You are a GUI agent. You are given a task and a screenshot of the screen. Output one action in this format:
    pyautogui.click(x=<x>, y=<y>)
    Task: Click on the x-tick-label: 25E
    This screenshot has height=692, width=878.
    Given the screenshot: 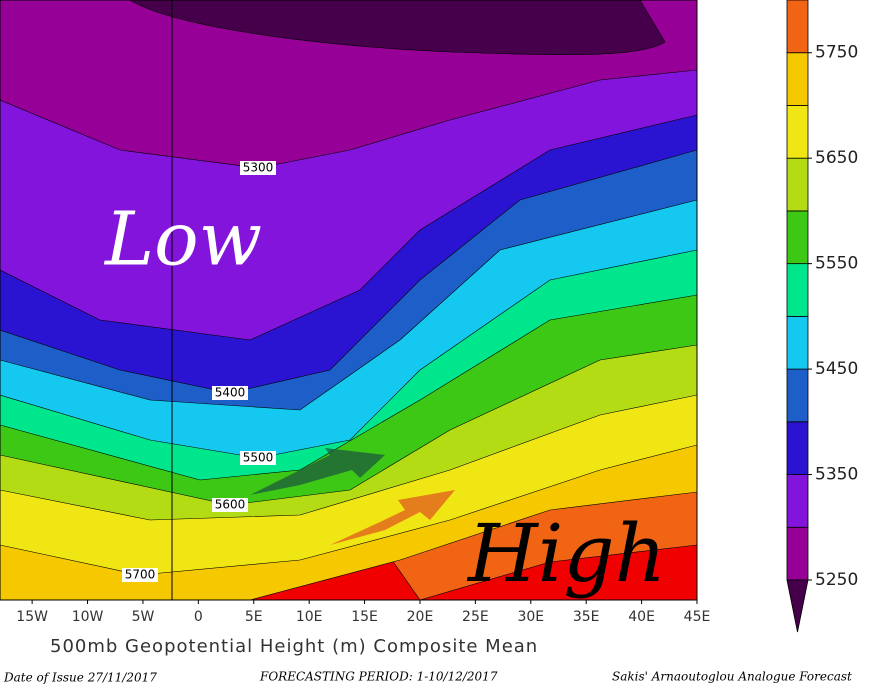 What is the action you would take?
    pyautogui.click(x=475, y=617)
    